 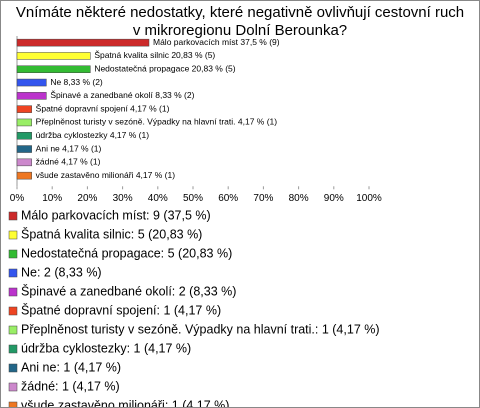 What do you see at coordinates (70, 386) in the screenshot?
I see `legend-label: žádné: 1 (4,17 %)` at bounding box center [70, 386].